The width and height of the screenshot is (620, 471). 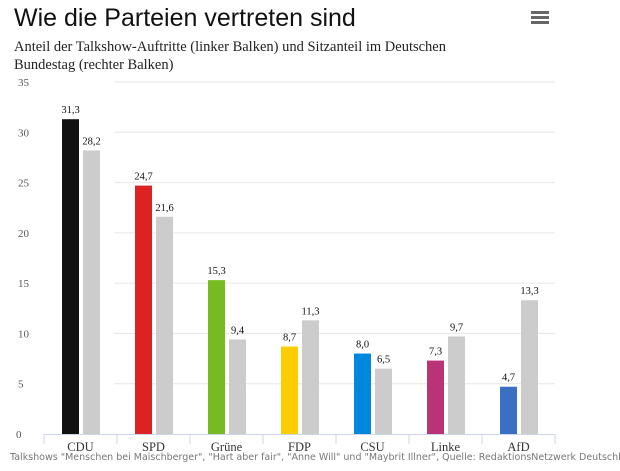 I want to click on bar-fdp-talkshow, so click(x=289, y=390).